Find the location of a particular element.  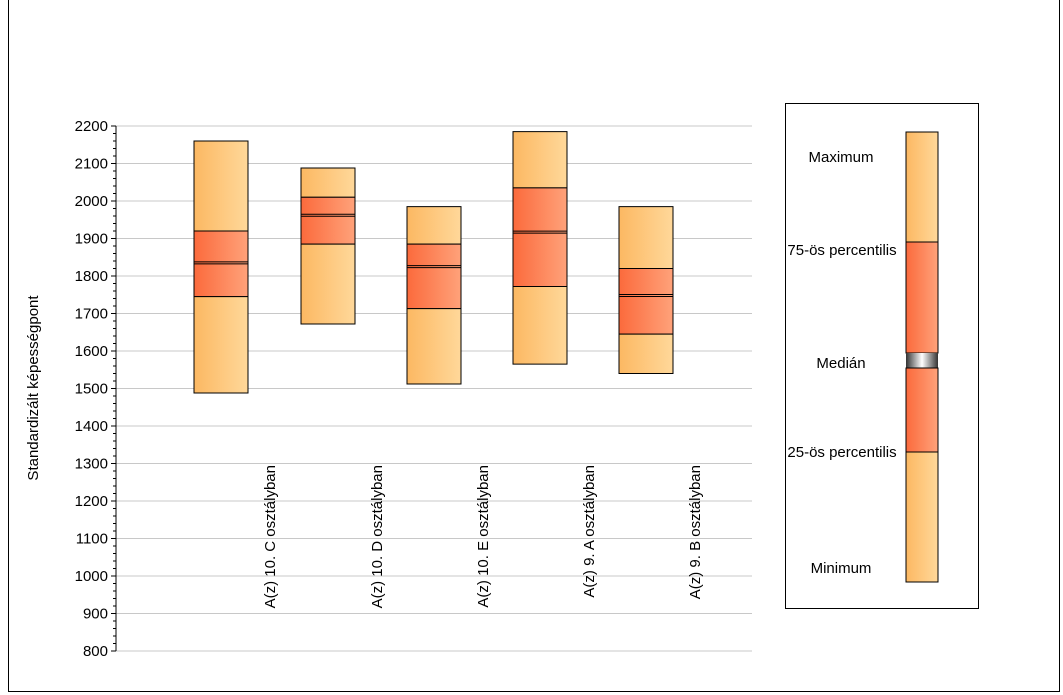

y-tick-label: 1200 is located at coordinates (91, 501).